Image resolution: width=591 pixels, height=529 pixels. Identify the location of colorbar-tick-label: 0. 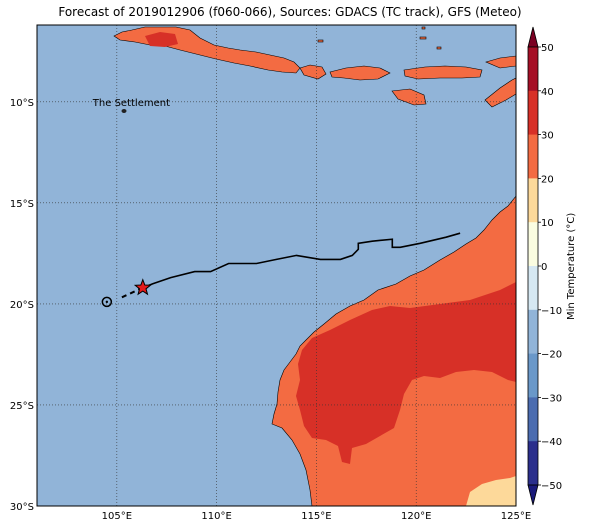
(544, 267).